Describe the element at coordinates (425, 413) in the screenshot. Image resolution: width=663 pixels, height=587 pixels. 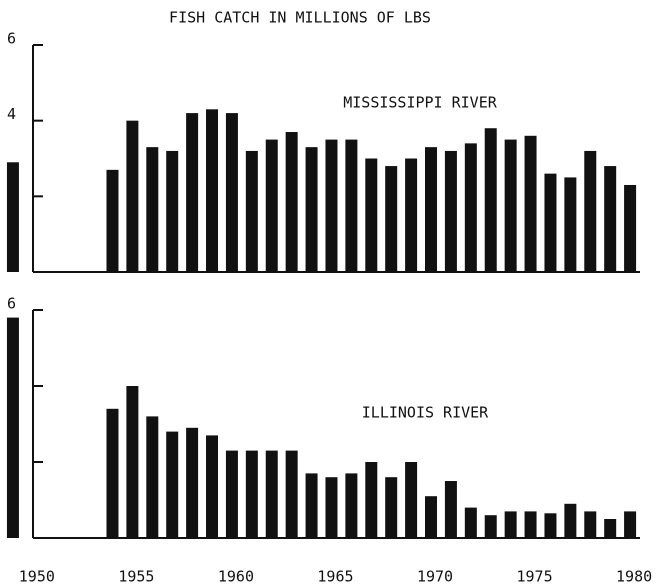
I see `annotation: ILLINOIS RIVER` at that location.